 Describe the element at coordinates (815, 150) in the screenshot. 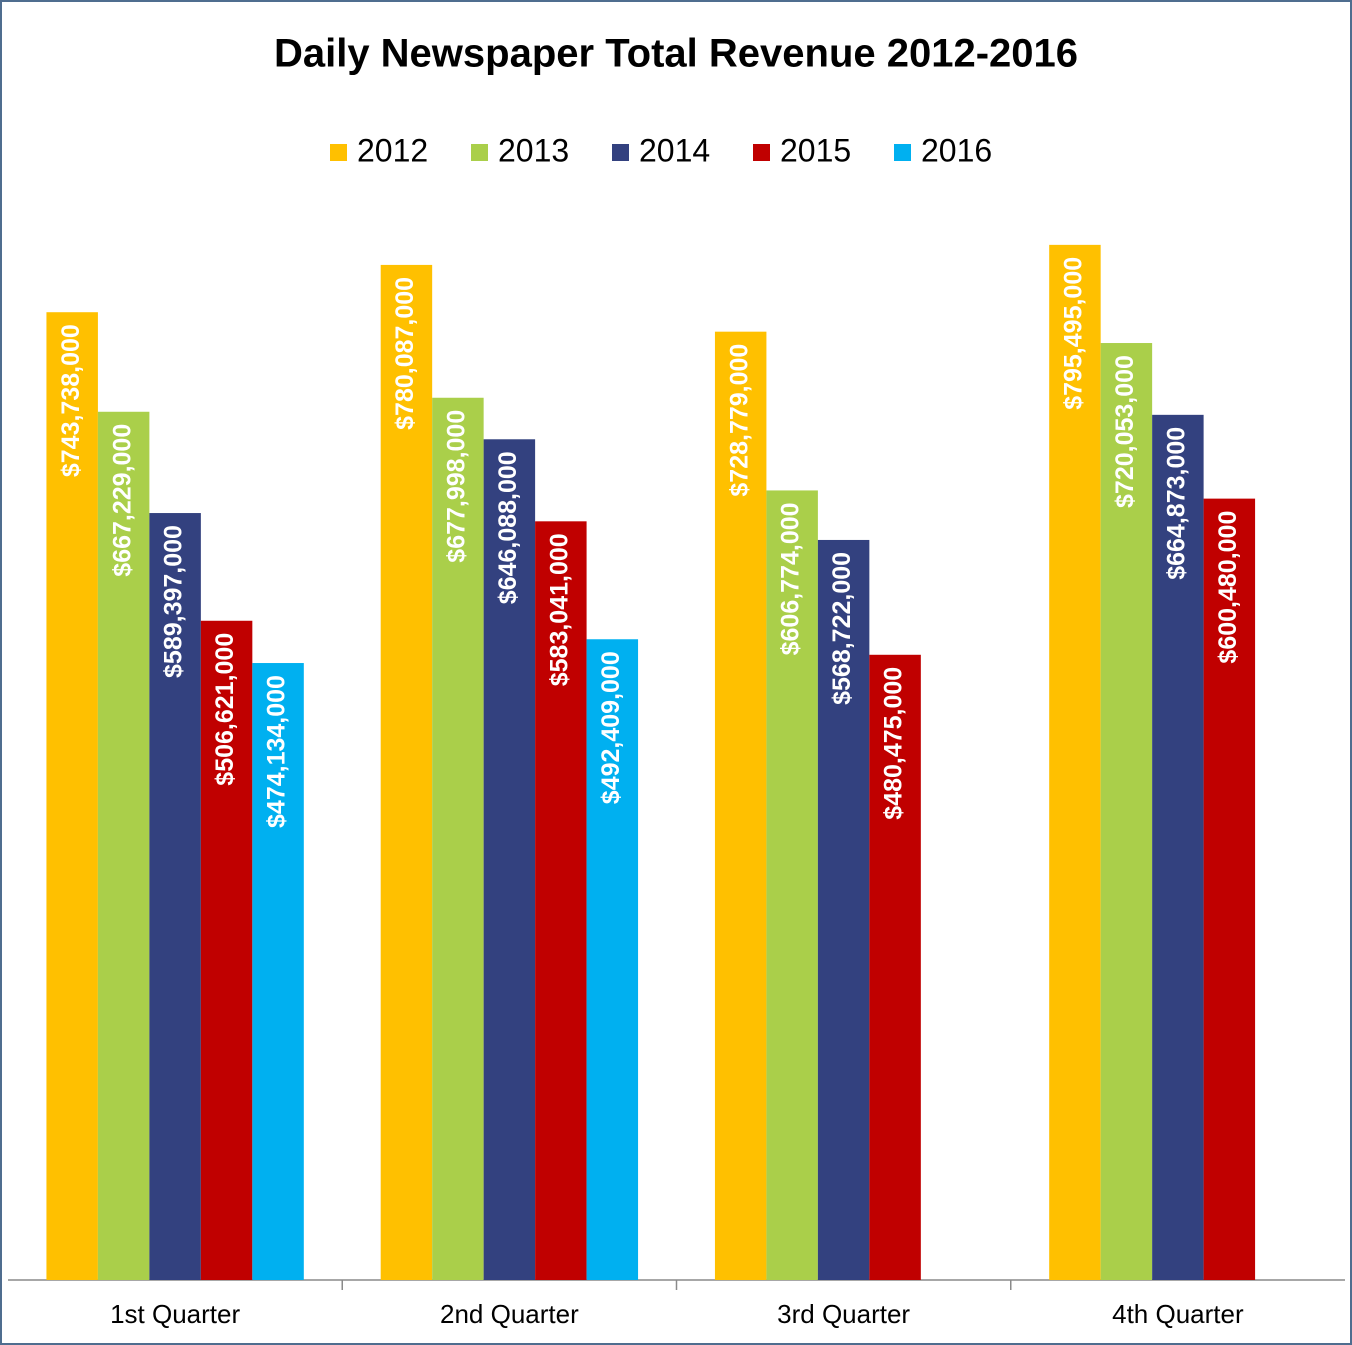

I see `legend-label: 2015` at that location.